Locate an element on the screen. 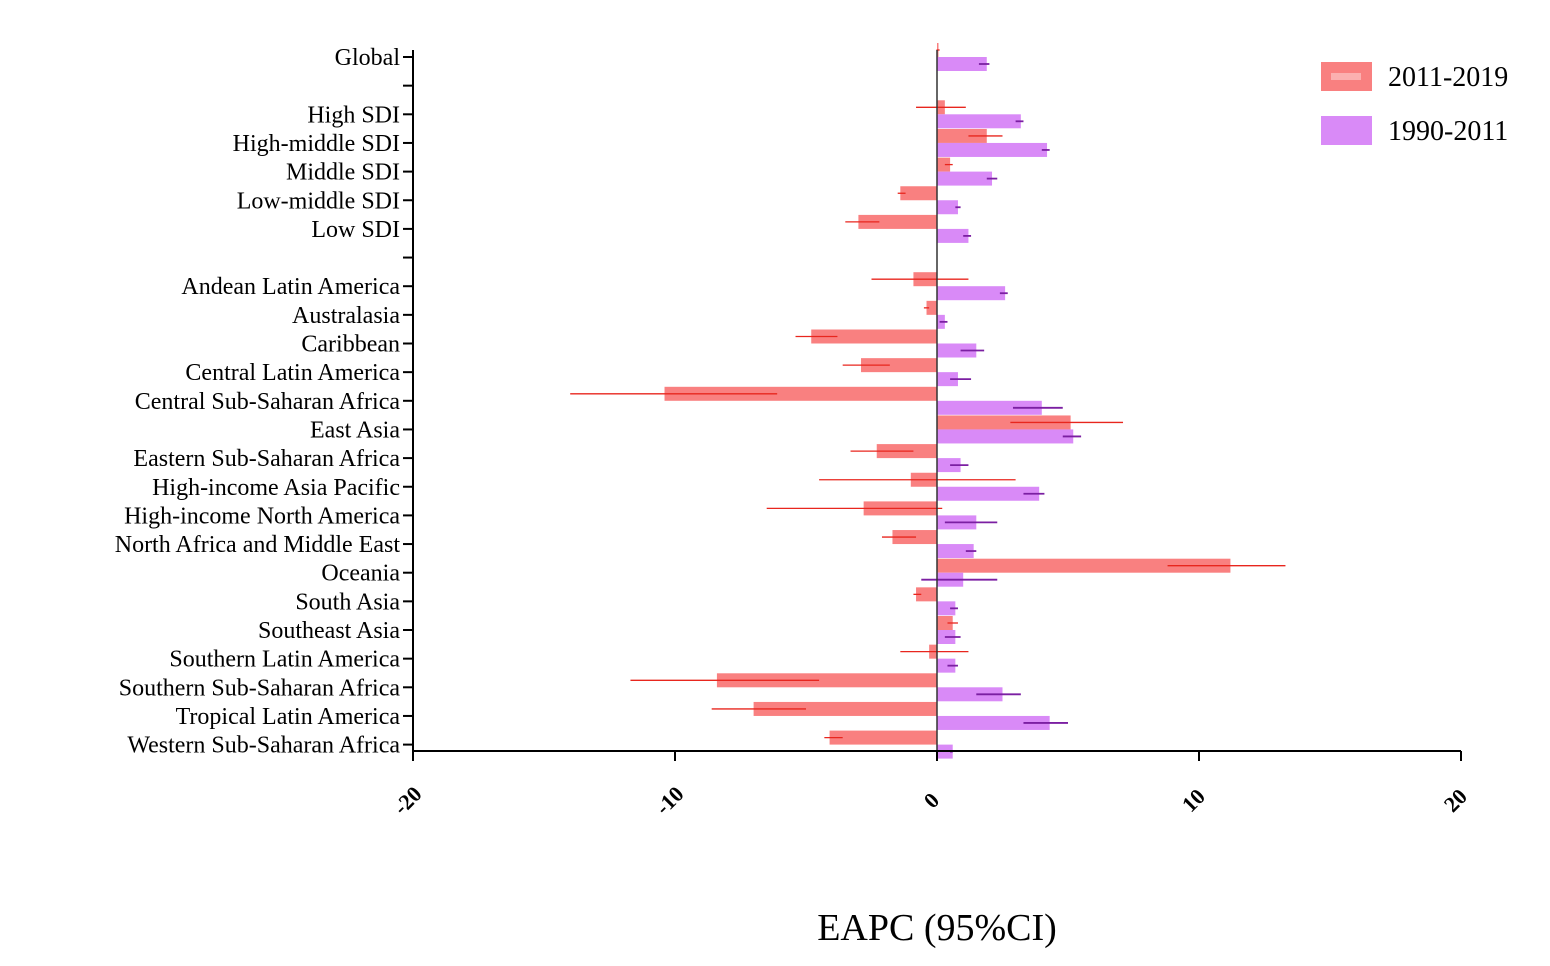 This screenshot has width=1550, height=966. category-label: Australasia is located at coordinates (346, 316).